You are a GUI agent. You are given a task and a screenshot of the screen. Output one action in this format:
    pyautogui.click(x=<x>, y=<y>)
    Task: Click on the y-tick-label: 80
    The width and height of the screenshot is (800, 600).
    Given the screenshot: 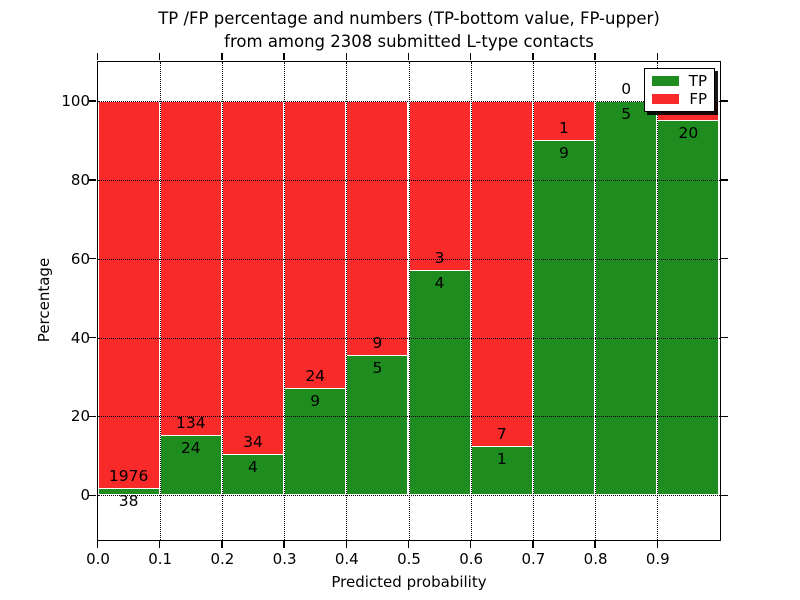 What is the action you would take?
    pyautogui.click(x=80, y=179)
    